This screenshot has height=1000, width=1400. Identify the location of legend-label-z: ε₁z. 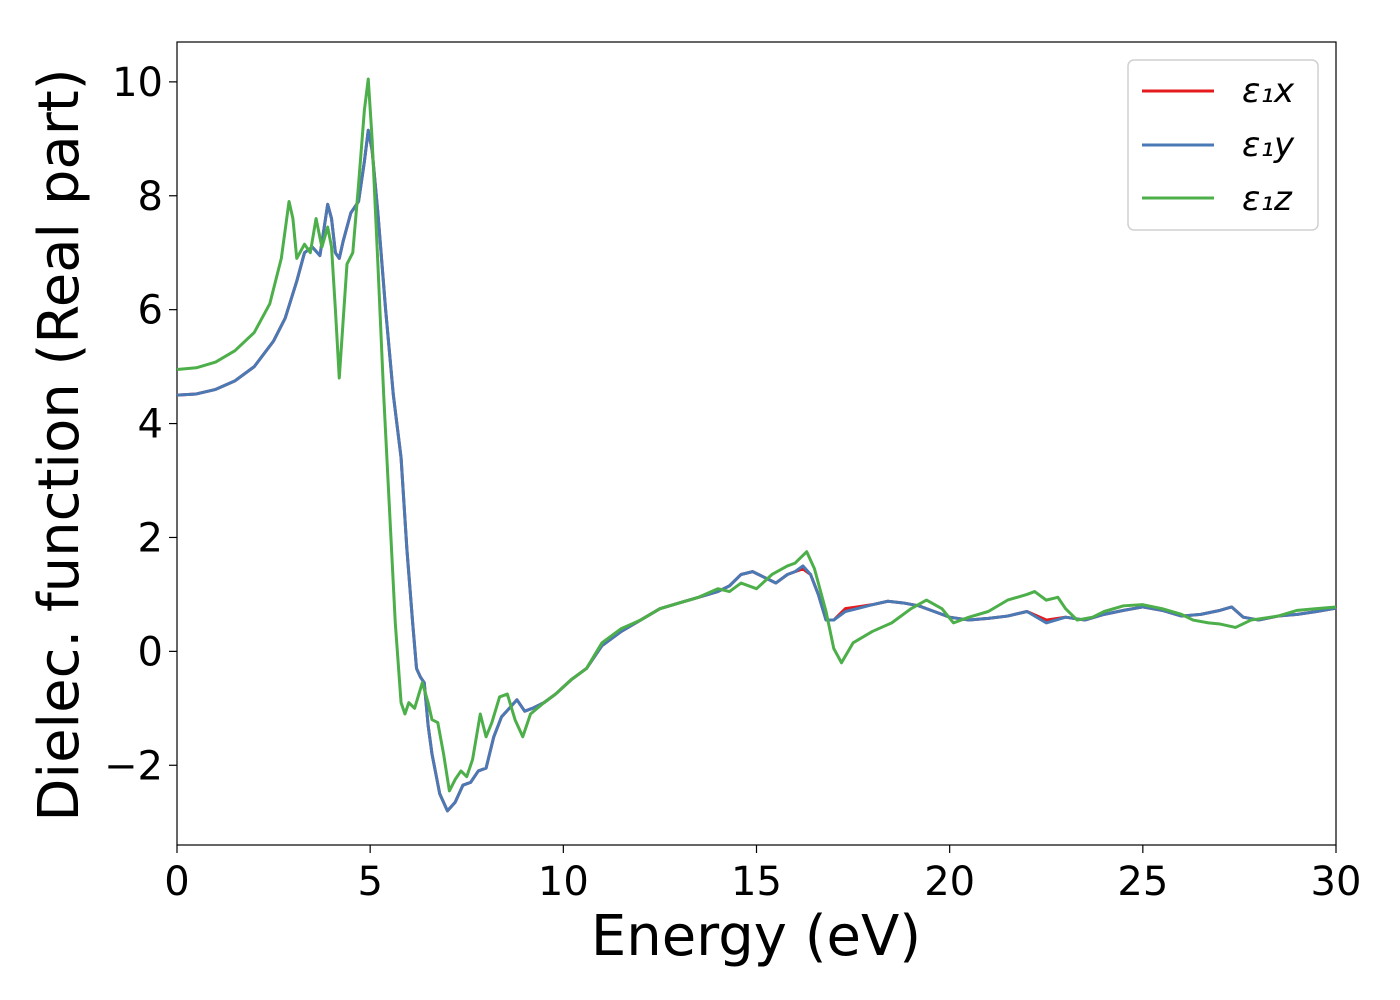
(1267, 199).